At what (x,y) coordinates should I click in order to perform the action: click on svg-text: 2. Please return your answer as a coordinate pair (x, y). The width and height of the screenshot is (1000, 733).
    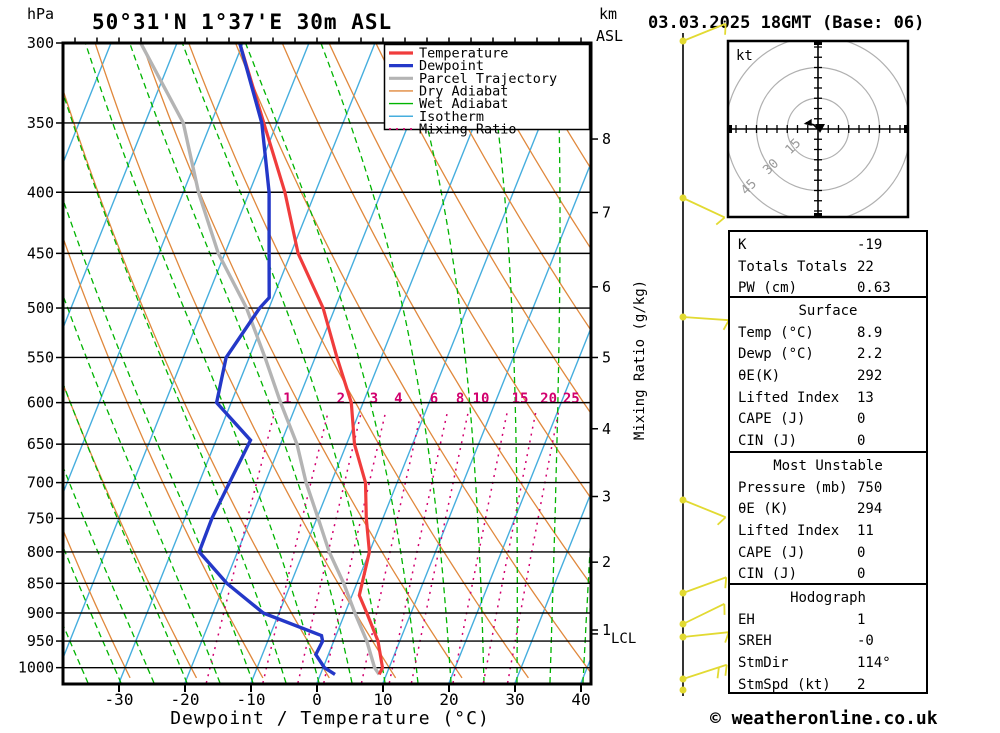
    Looking at the image, I should click on (341, 399).